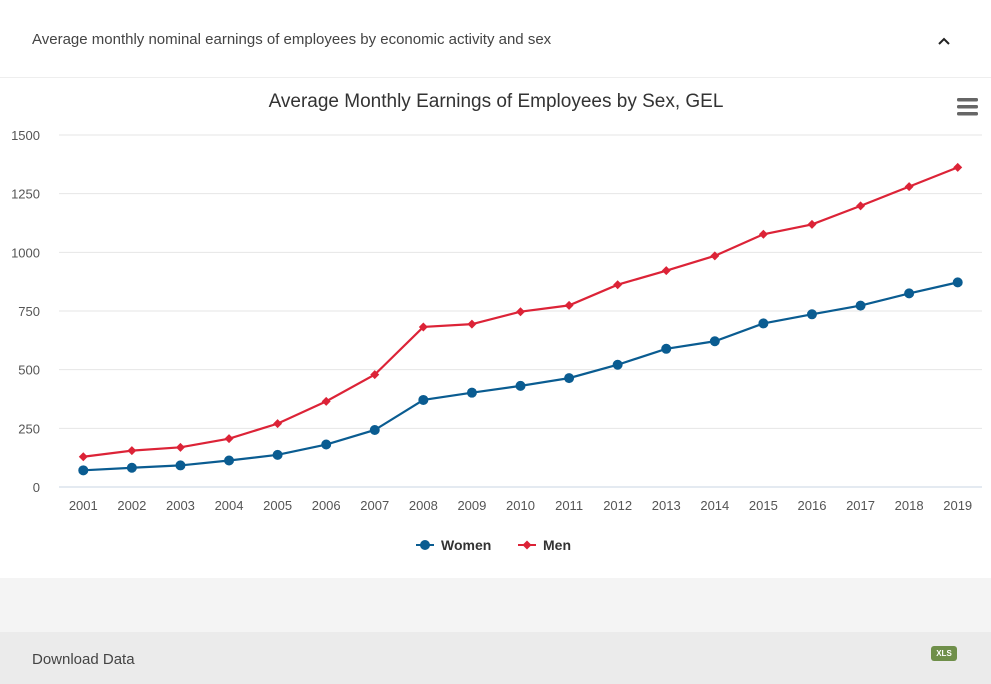  What do you see at coordinates (466, 545) in the screenshot?
I see `legend-label: Women` at bounding box center [466, 545].